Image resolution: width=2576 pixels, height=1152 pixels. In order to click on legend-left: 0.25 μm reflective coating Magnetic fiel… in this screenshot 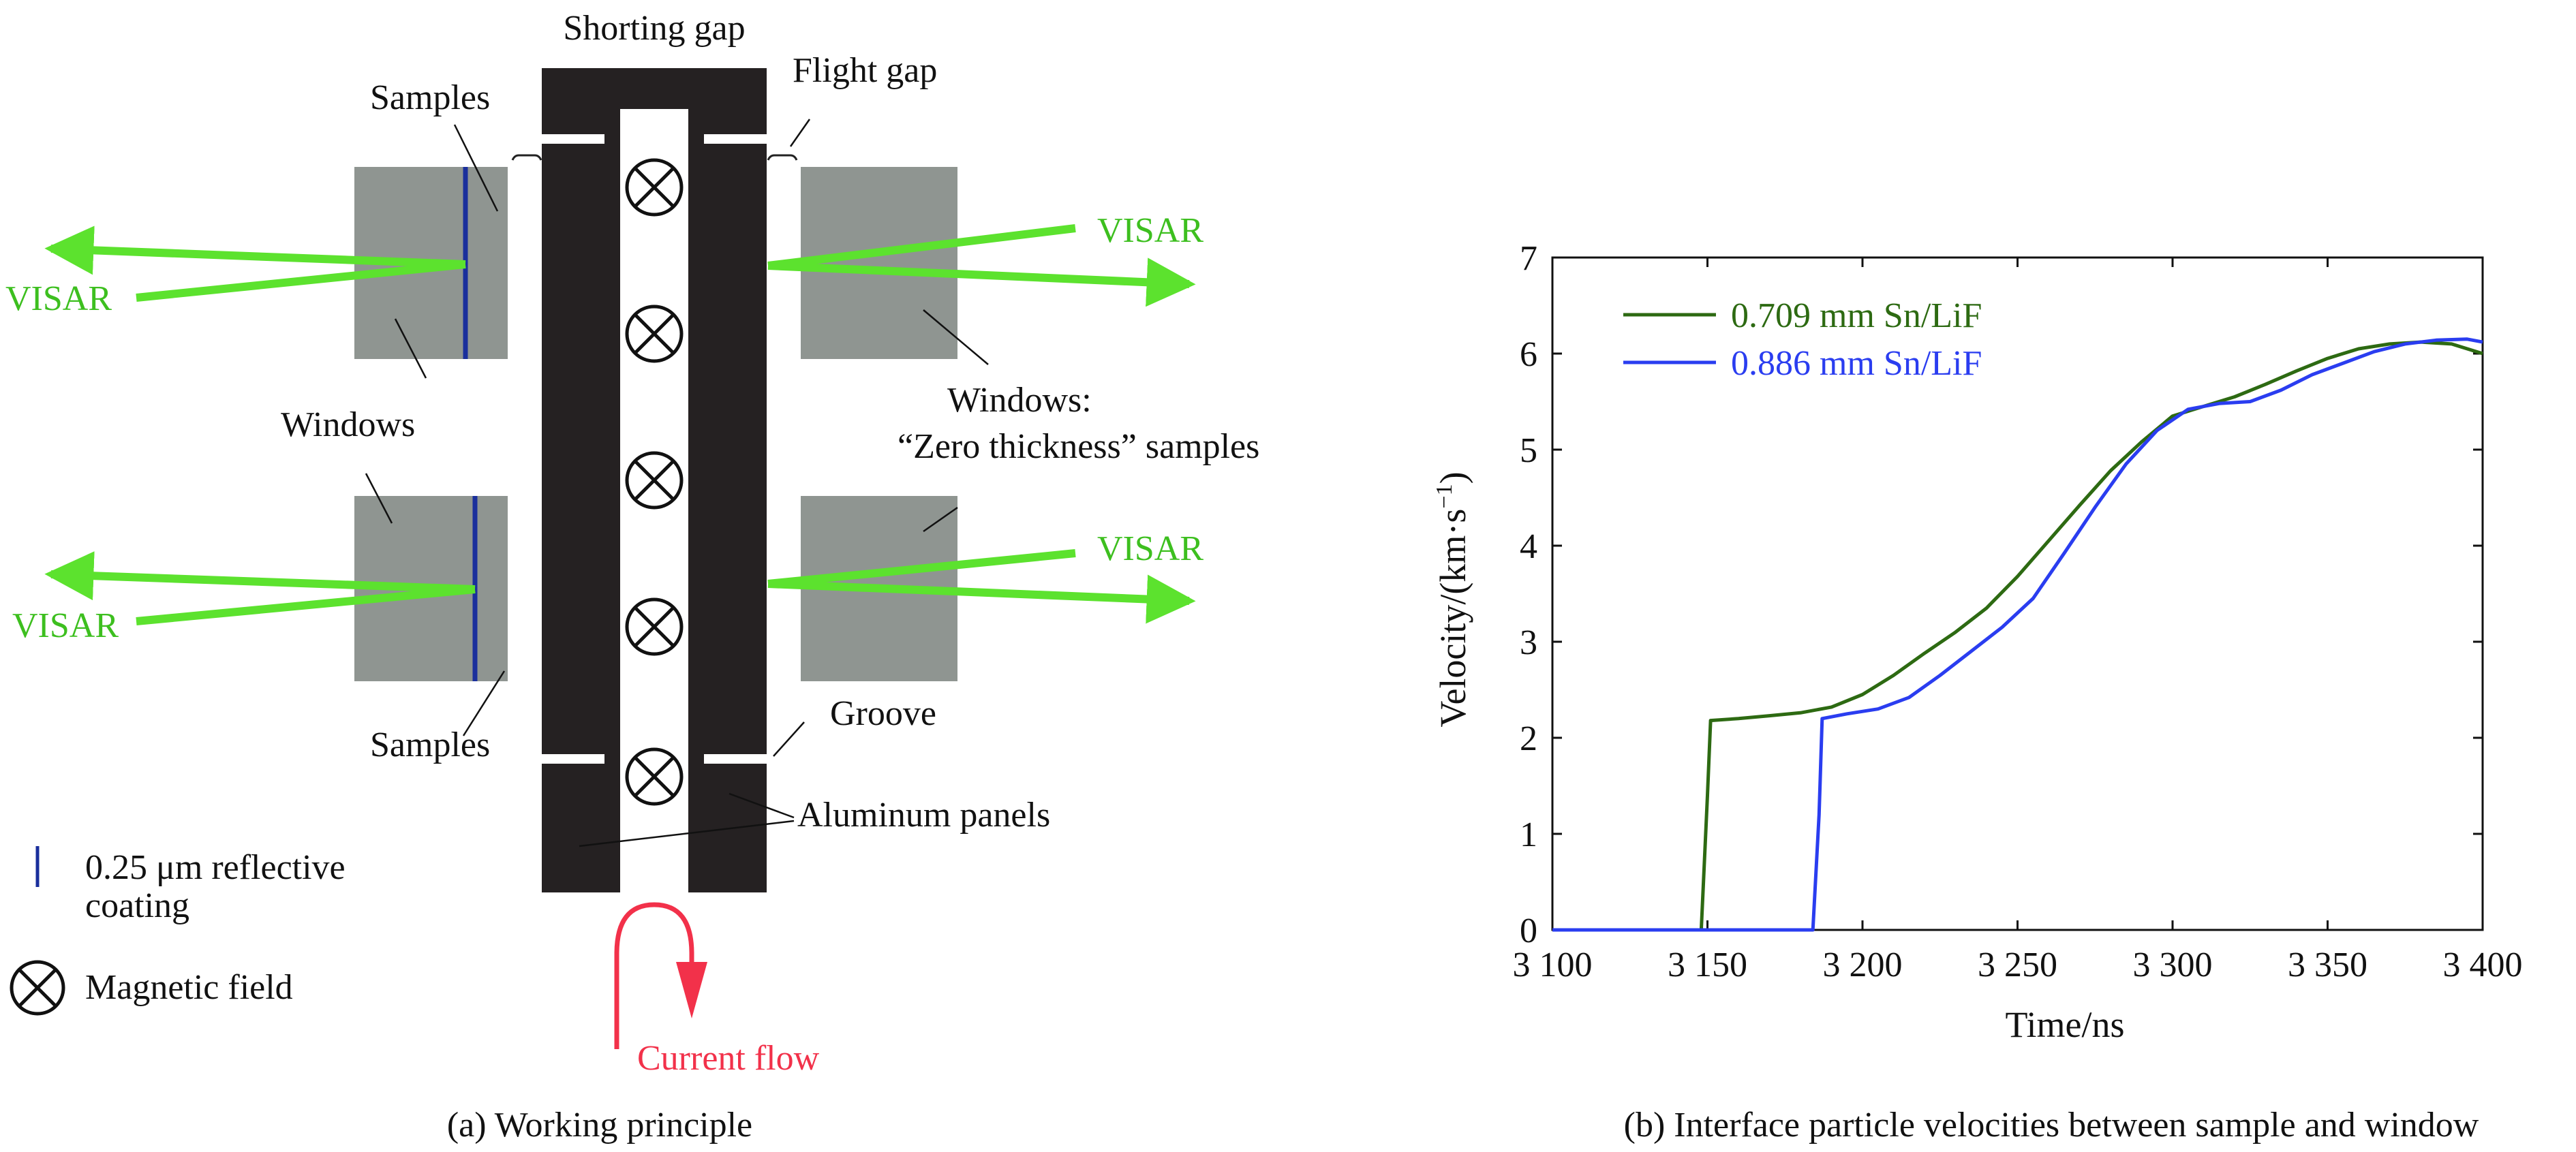, I will do `click(178, 931)`.